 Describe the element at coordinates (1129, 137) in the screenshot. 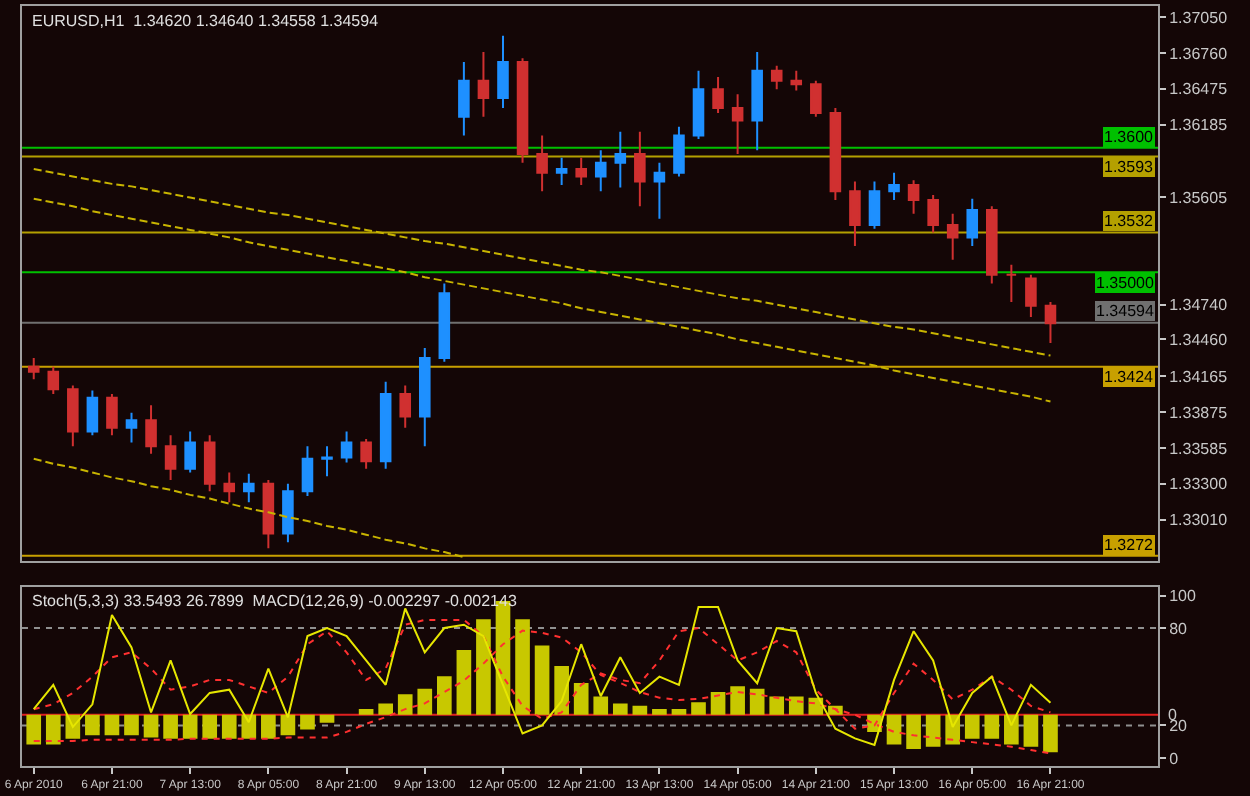

I see `ref-line-label: 1.3600` at that location.